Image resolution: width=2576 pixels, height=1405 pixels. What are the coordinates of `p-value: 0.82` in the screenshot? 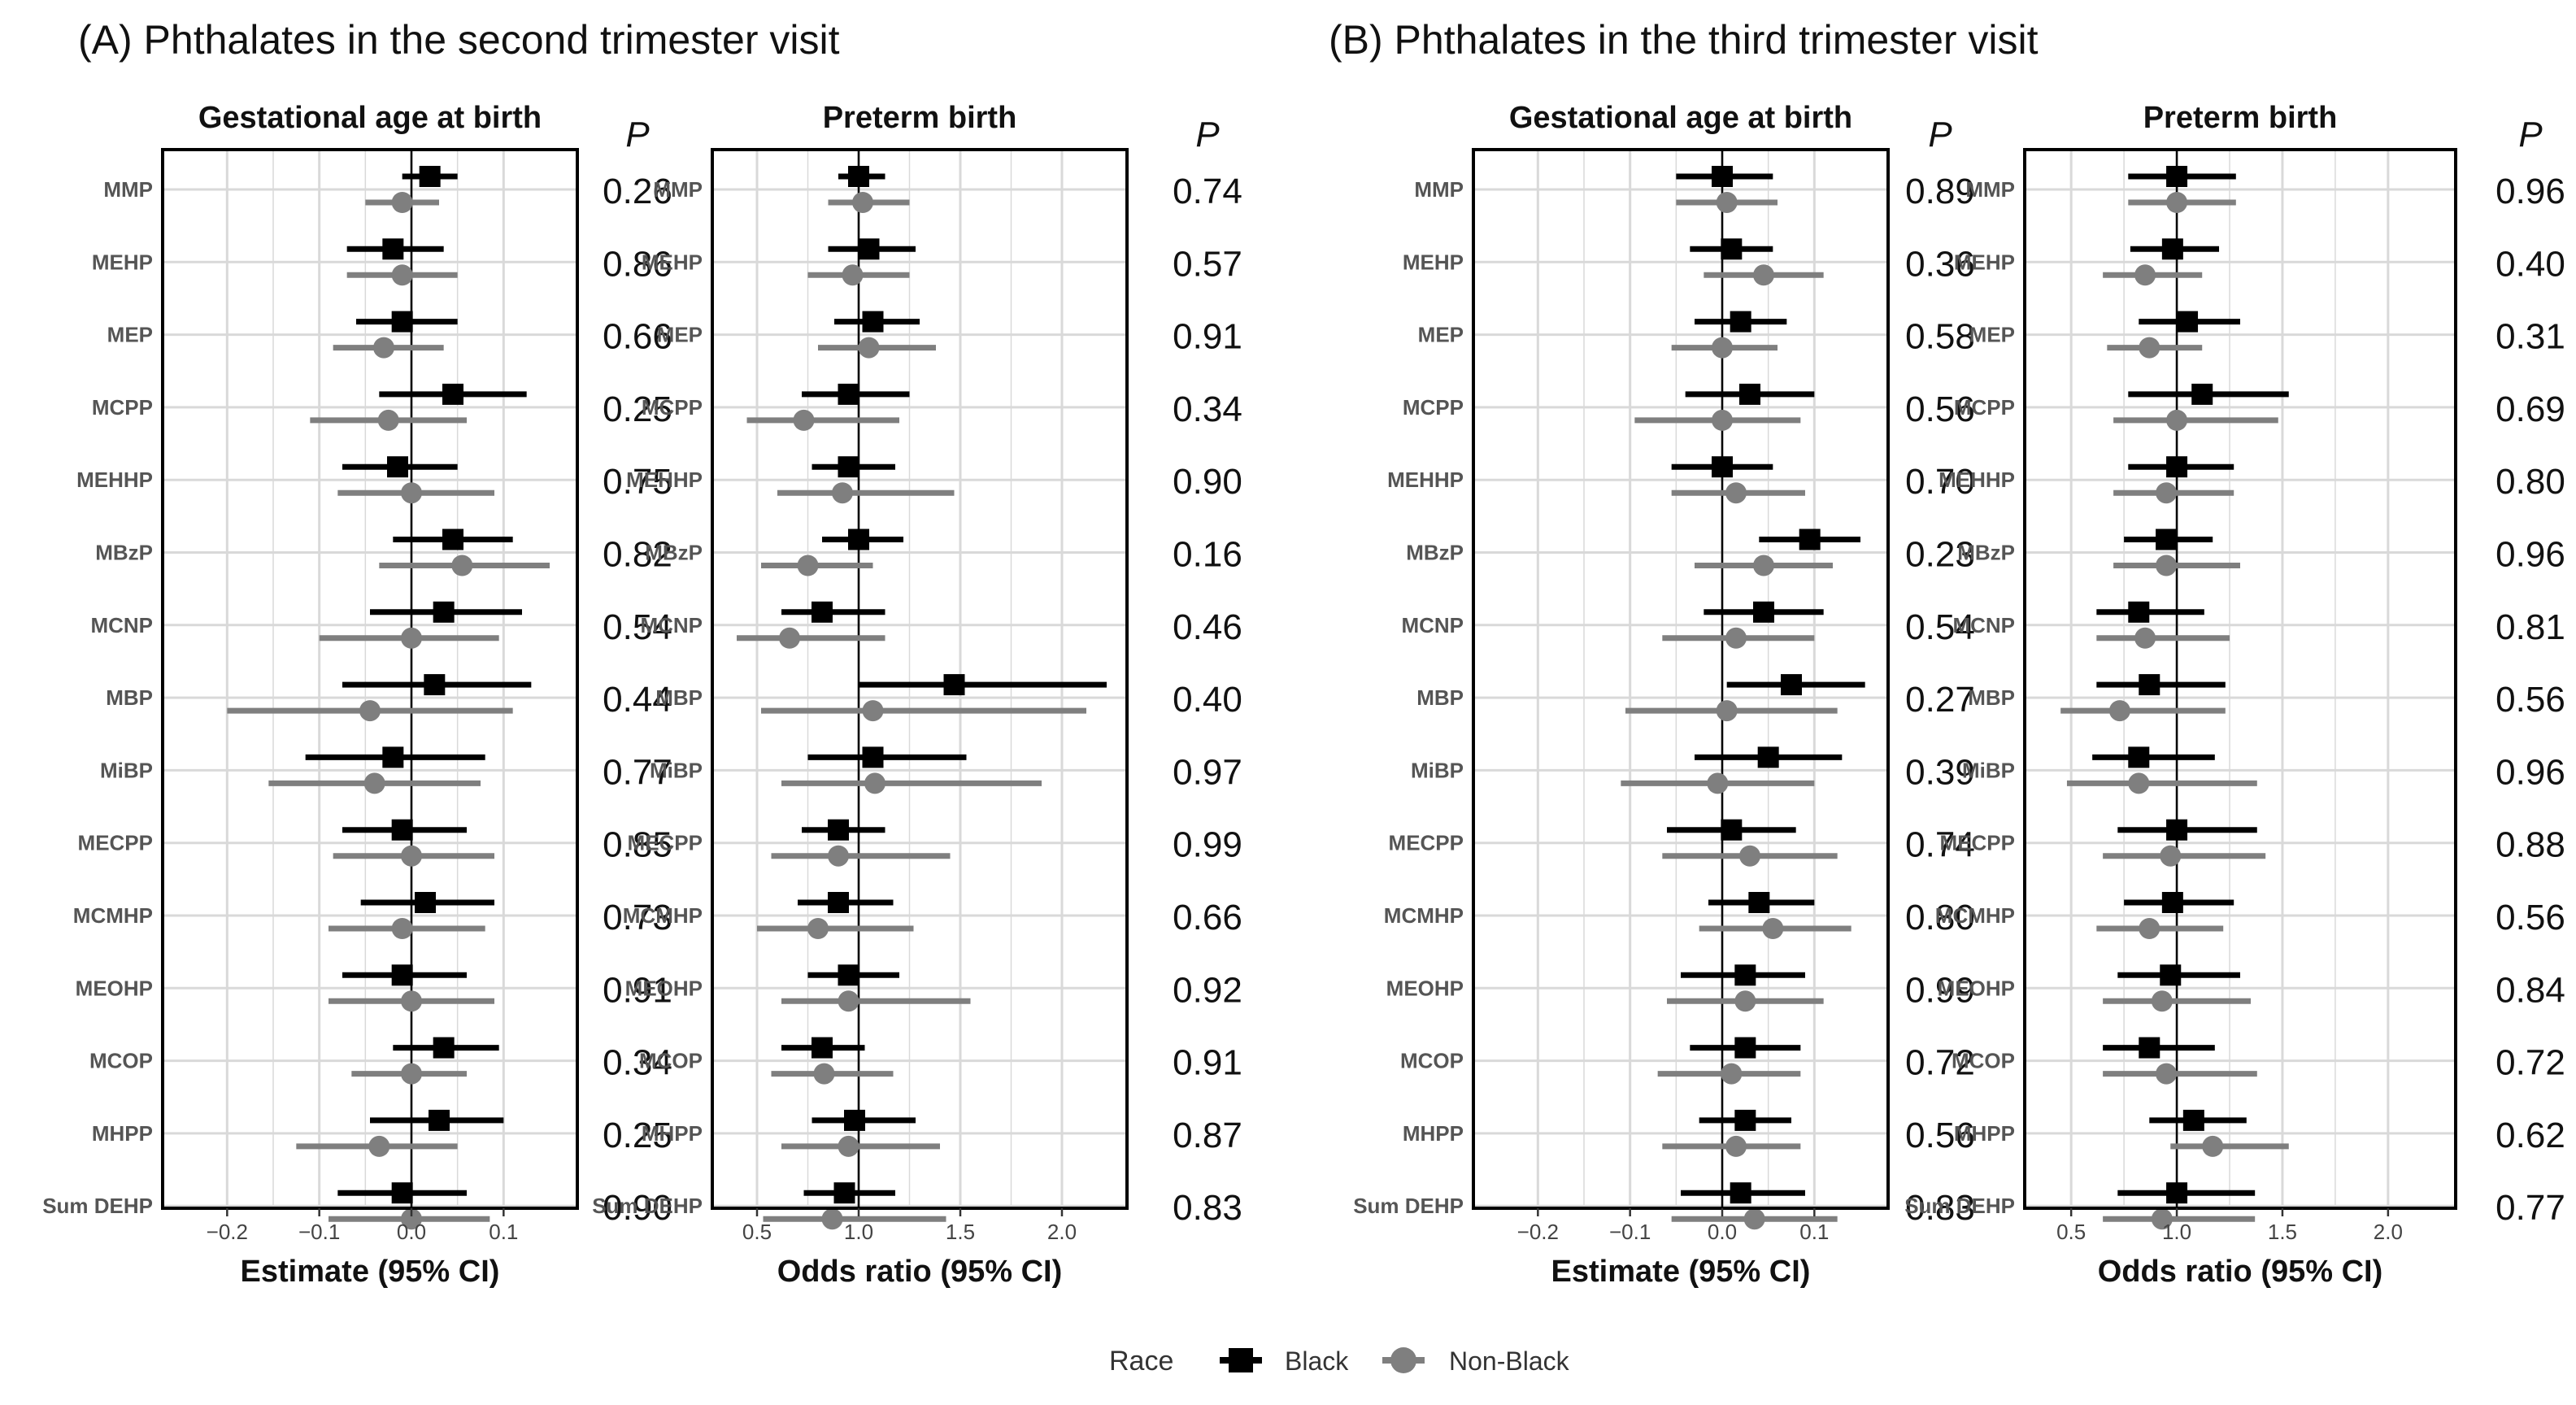 It's located at (638, 555).